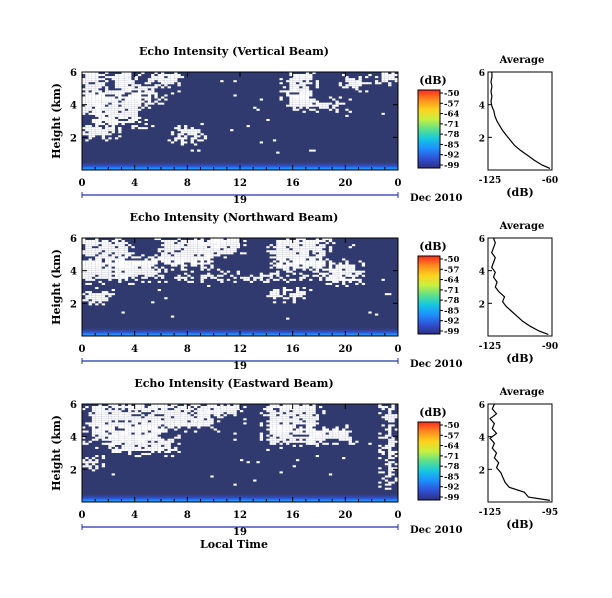  I want to click on panel-title: Echo Intensity (Northward Beam), so click(234, 217).